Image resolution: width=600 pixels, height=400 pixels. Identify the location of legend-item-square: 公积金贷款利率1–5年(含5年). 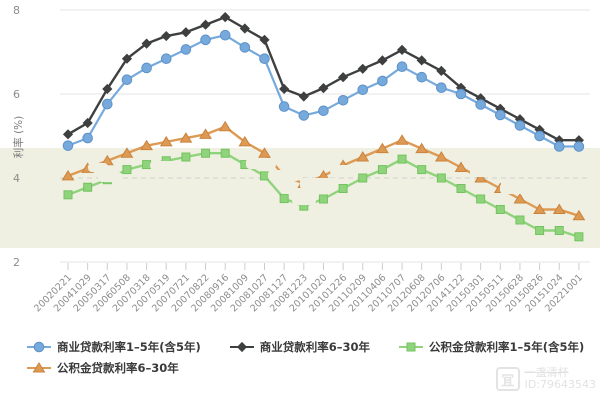
(491, 347).